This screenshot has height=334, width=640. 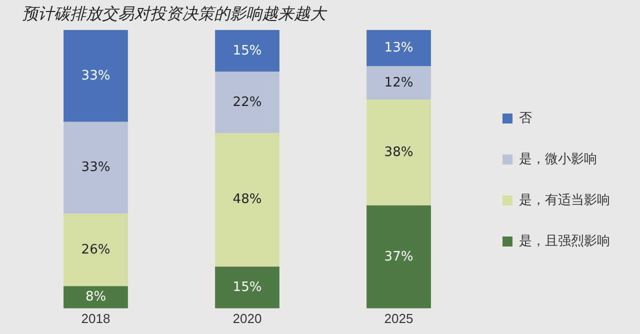 What do you see at coordinates (399, 318) in the screenshot?
I see `x-tick-label: 2025` at bounding box center [399, 318].